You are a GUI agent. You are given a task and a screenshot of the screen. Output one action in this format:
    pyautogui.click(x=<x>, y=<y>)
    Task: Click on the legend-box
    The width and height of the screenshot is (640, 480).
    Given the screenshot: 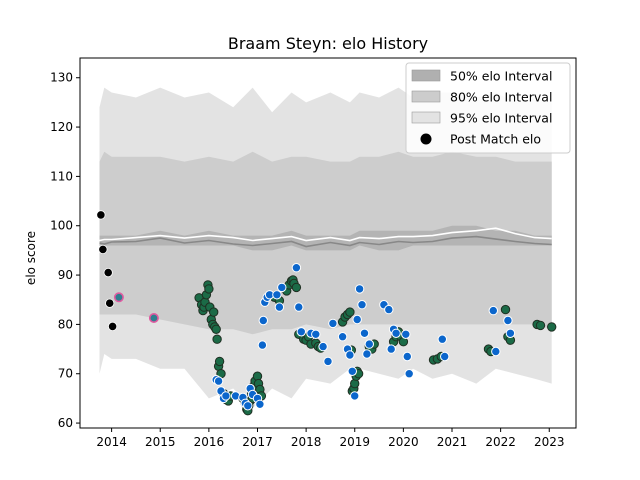 What is the action you would take?
    pyautogui.click(x=488, y=108)
    